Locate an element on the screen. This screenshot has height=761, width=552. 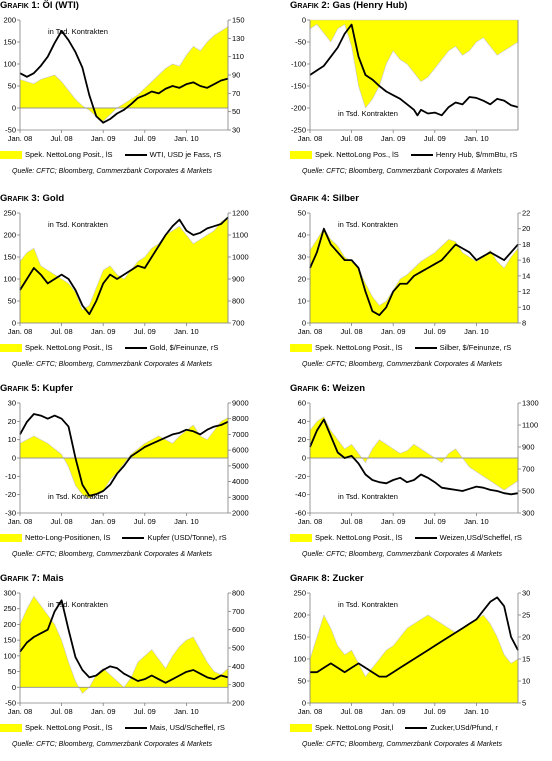
right-tick-label: 90 is located at coordinates (236, 75).